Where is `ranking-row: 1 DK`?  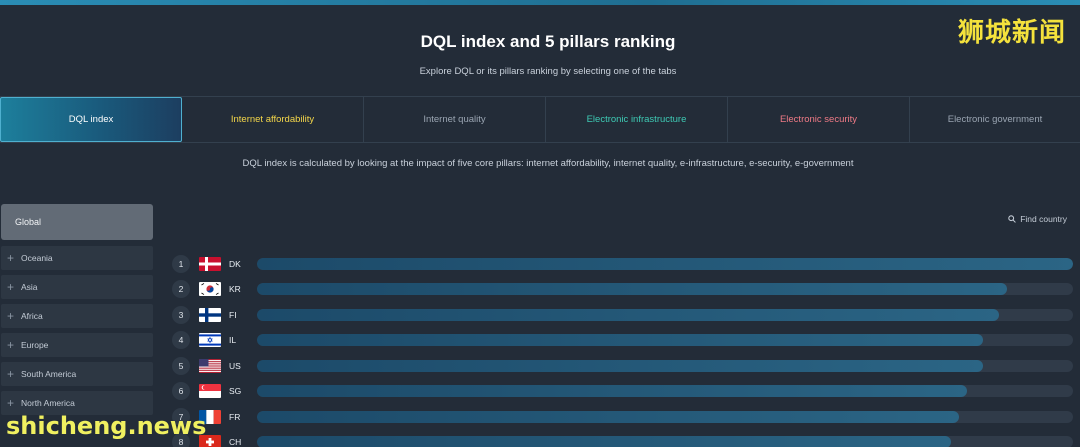 ranking-row: 1 DK is located at coordinates (624, 264).